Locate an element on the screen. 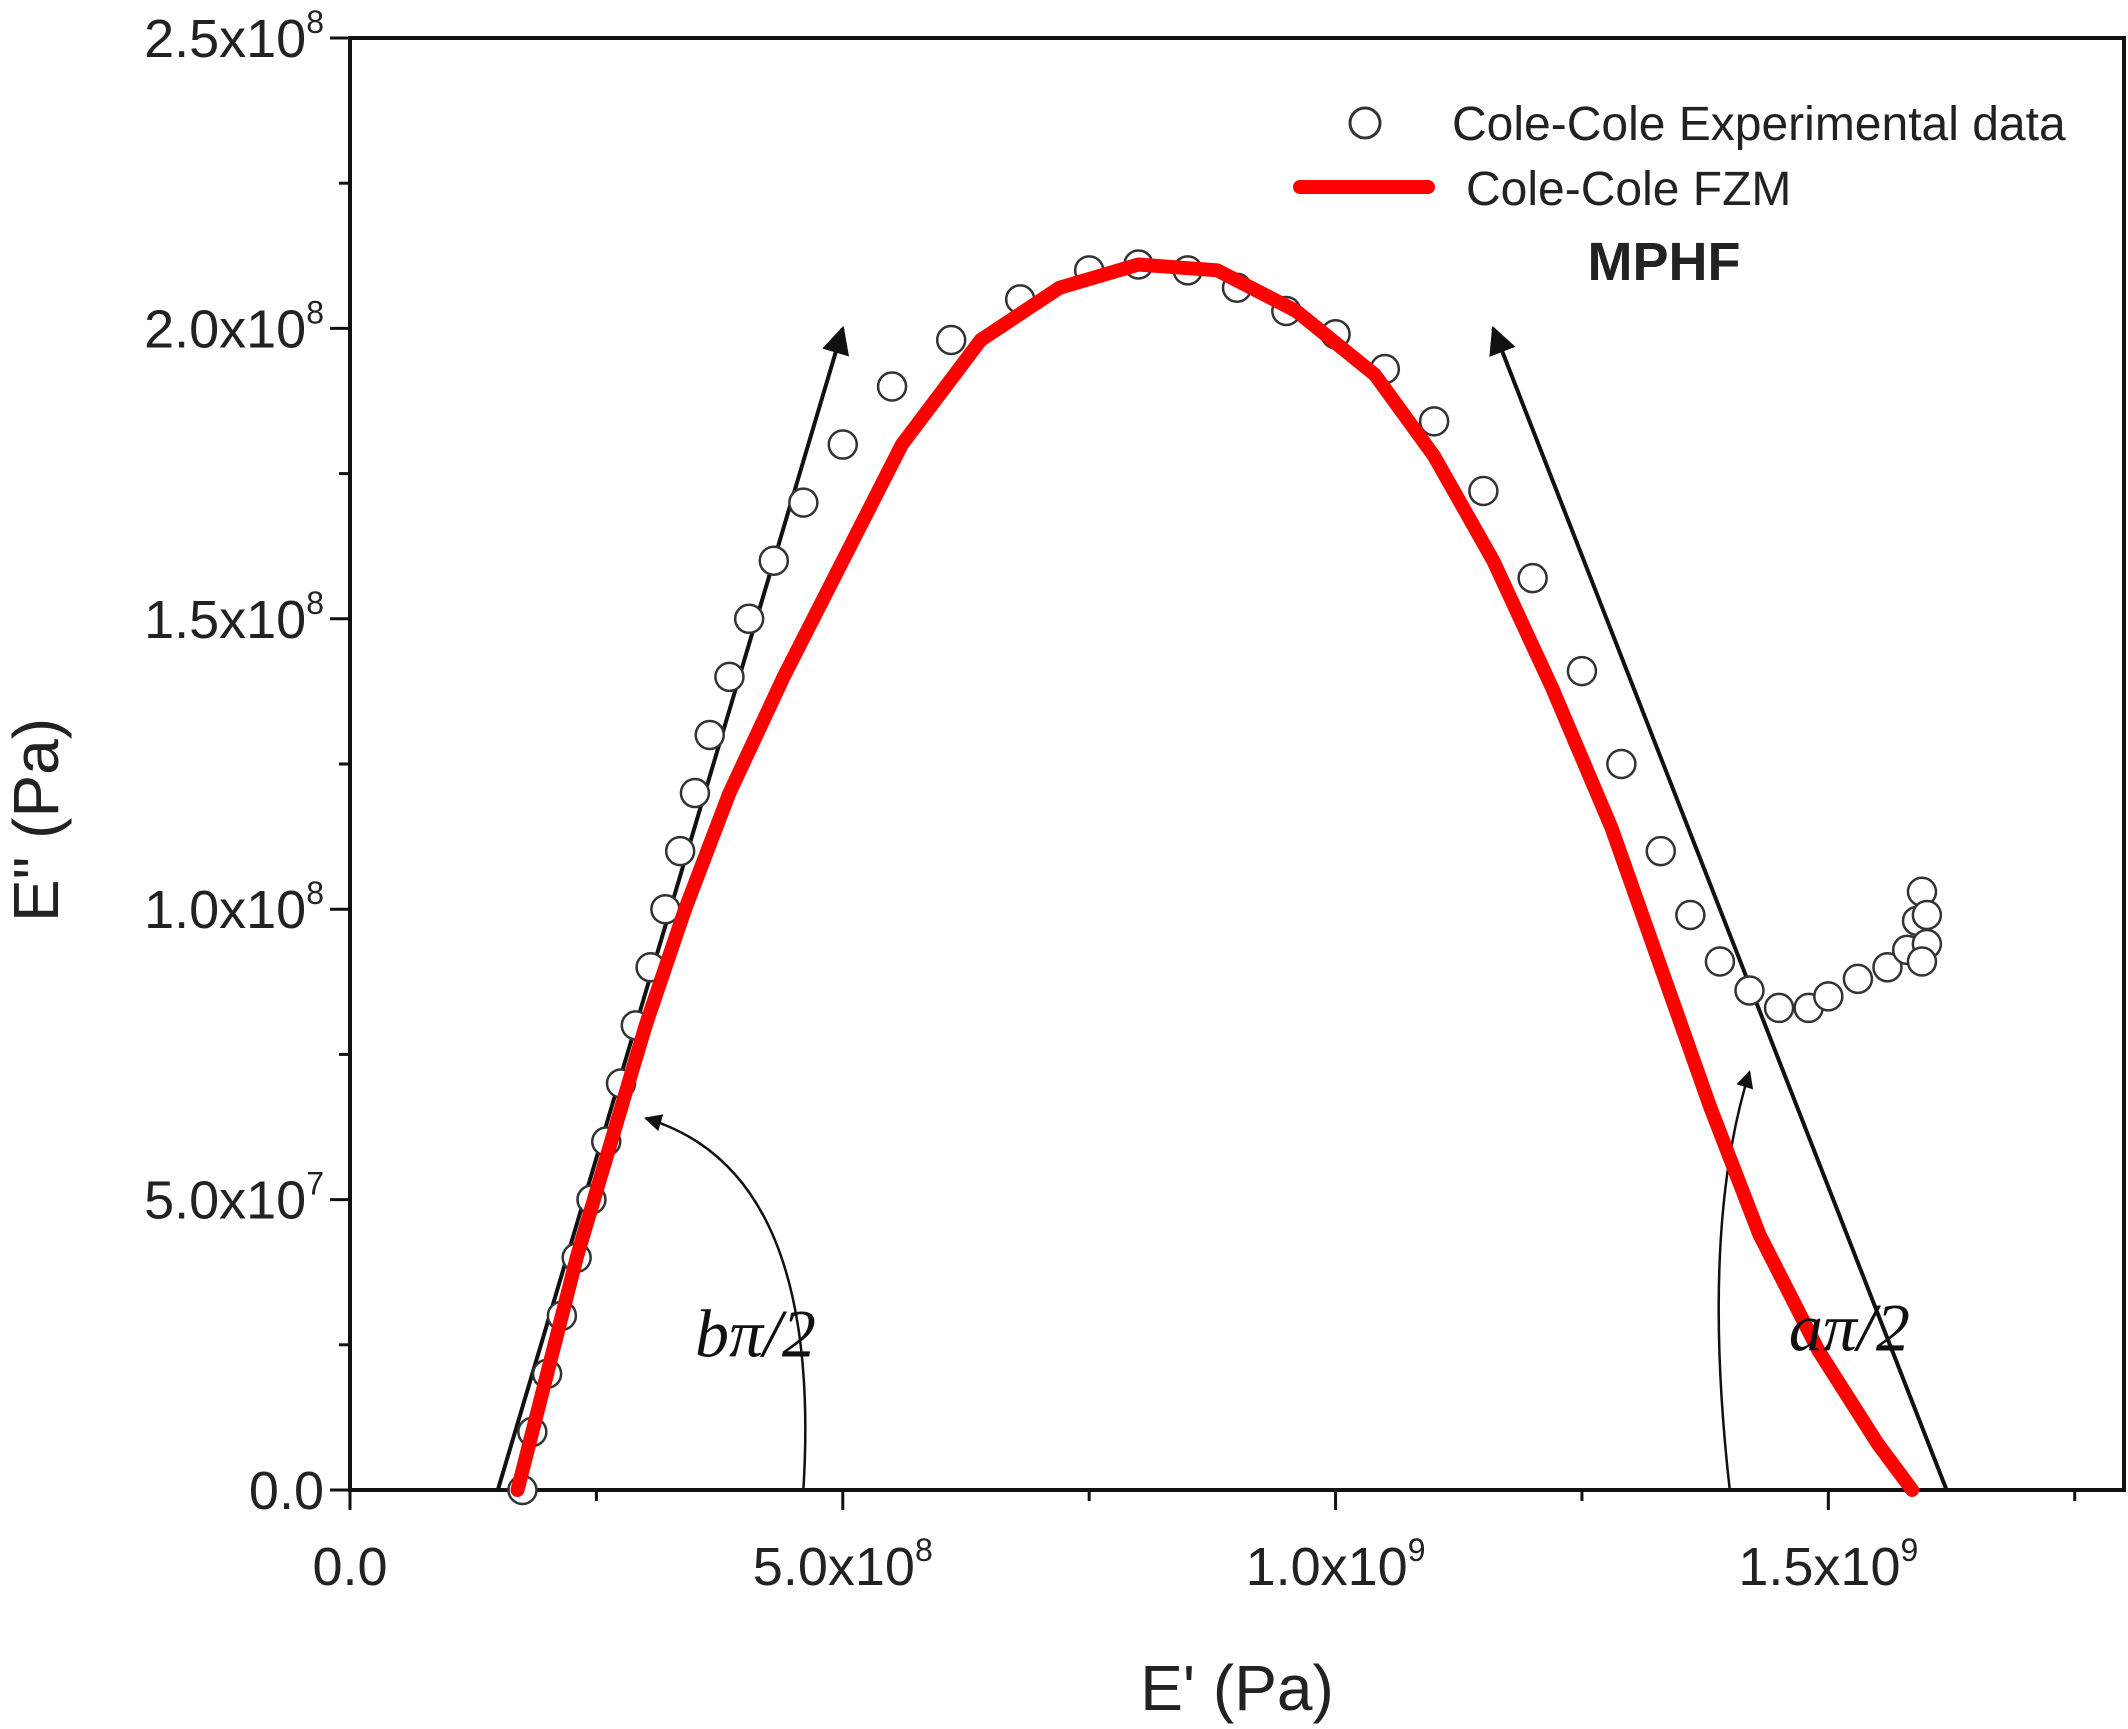 The width and height of the screenshot is (2128, 1729). angle-annotations: bπ/2 aπ/2 is located at coordinates (1302, 1331).